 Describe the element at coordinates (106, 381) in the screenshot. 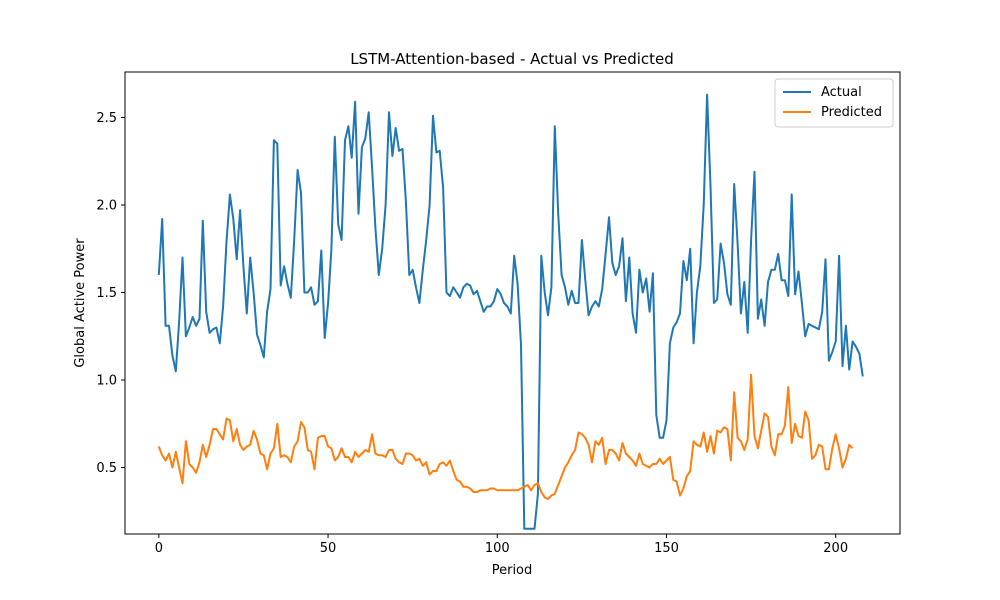

I see `y-tick-label: 1.0` at that location.